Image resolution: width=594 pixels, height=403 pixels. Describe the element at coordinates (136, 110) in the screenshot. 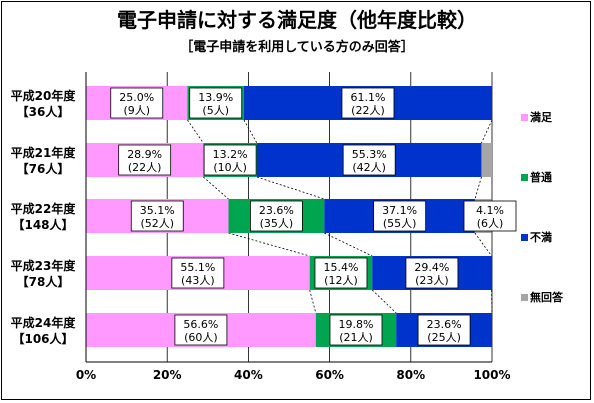

I see `data-label-count: (9人)` at that location.